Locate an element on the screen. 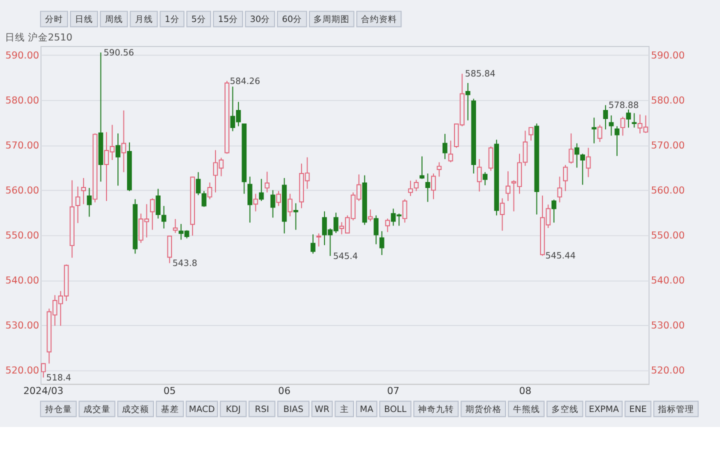 This screenshot has width=720, height=457. y-tick-label: 520.00 is located at coordinates (22, 371).